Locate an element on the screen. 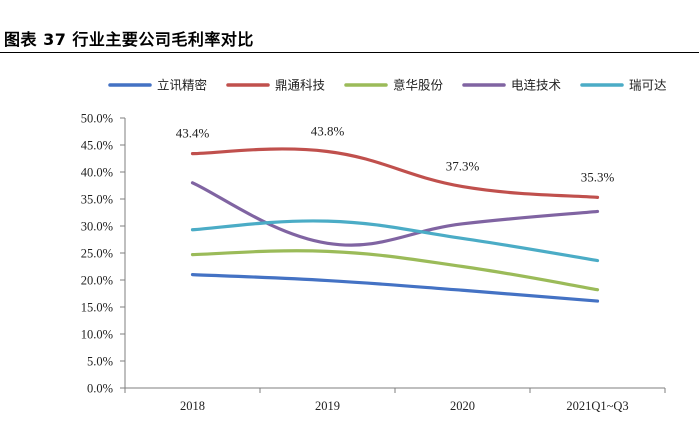 The image size is (699, 427). y-tick-label: 20.0% is located at coordinates (97, 281).